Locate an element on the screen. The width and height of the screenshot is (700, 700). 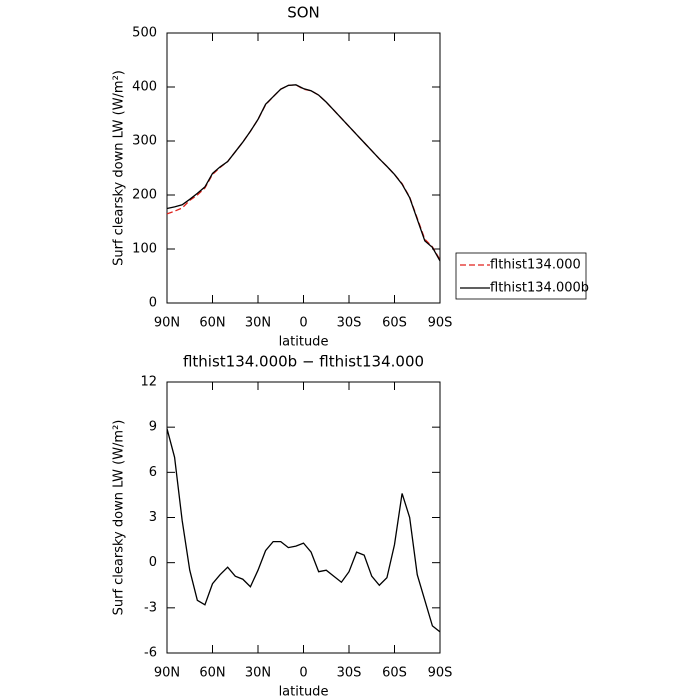
y-tick-label: 200 is located at coordinates (144, 195).